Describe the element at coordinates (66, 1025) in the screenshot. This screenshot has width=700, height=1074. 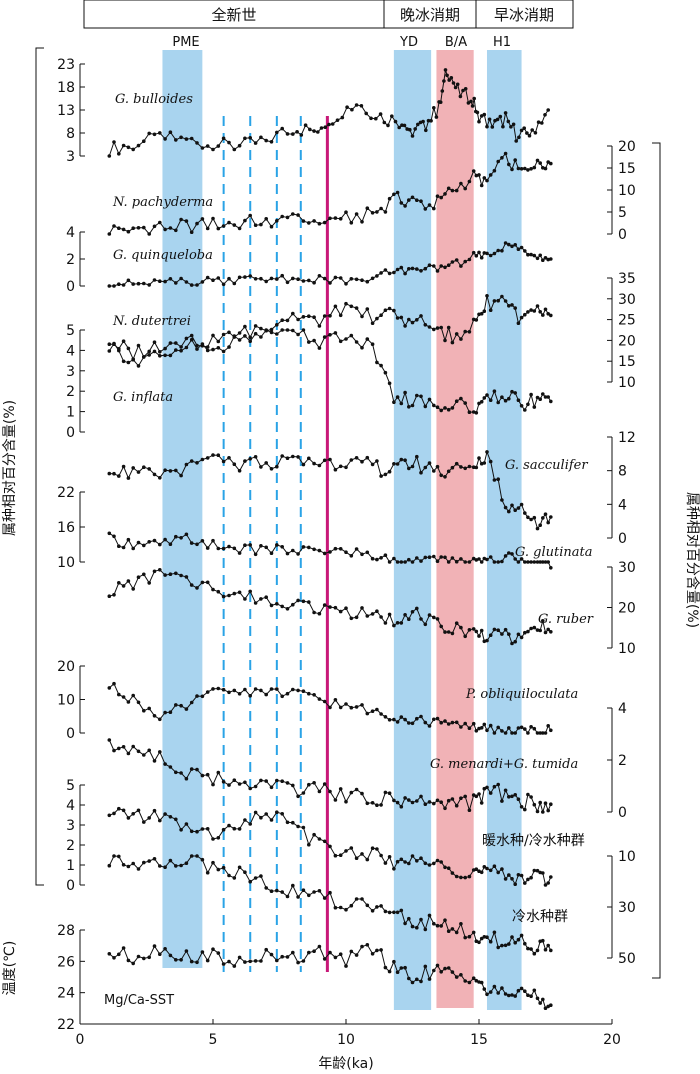
I see `y-tick-label: 22` at that location.